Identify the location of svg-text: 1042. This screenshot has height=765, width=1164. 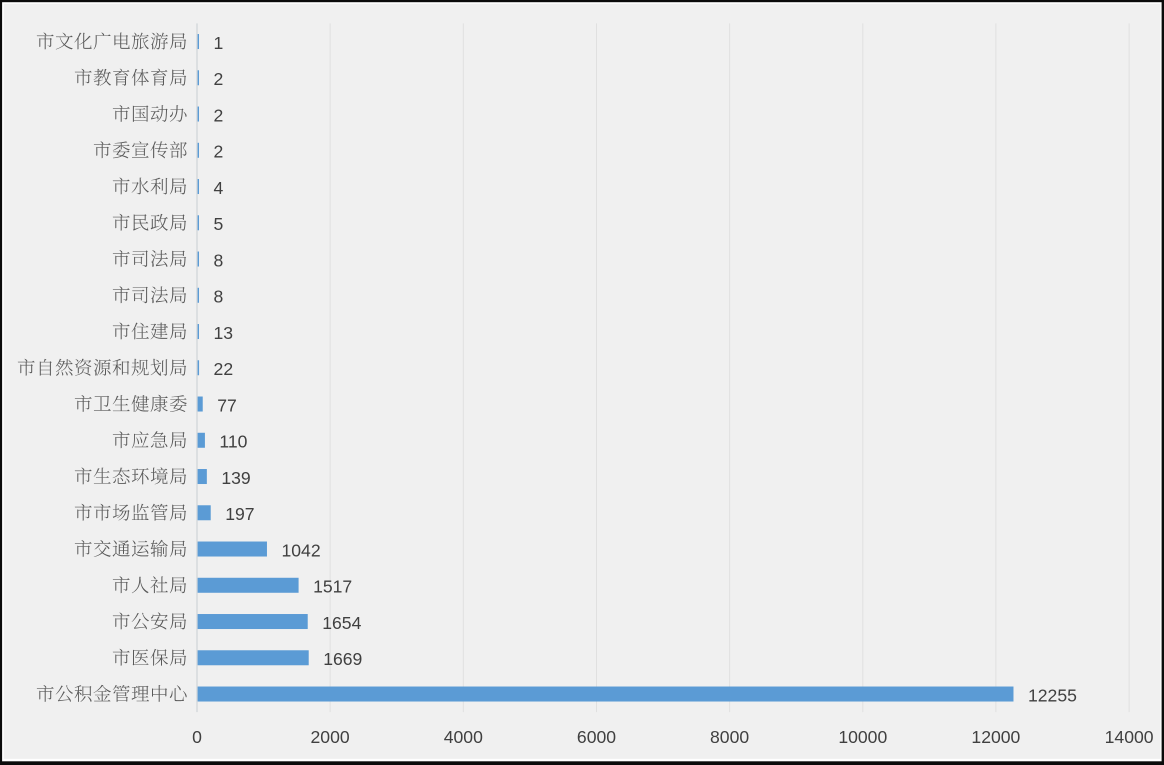
(300, 550).